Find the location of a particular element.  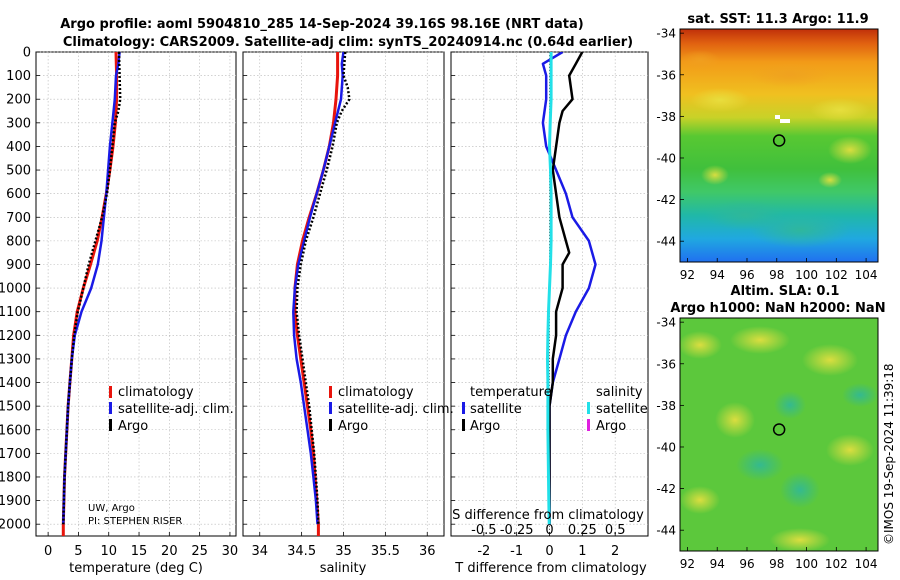

depth-tick-label: 1700 is located at coordinates (15, 454).